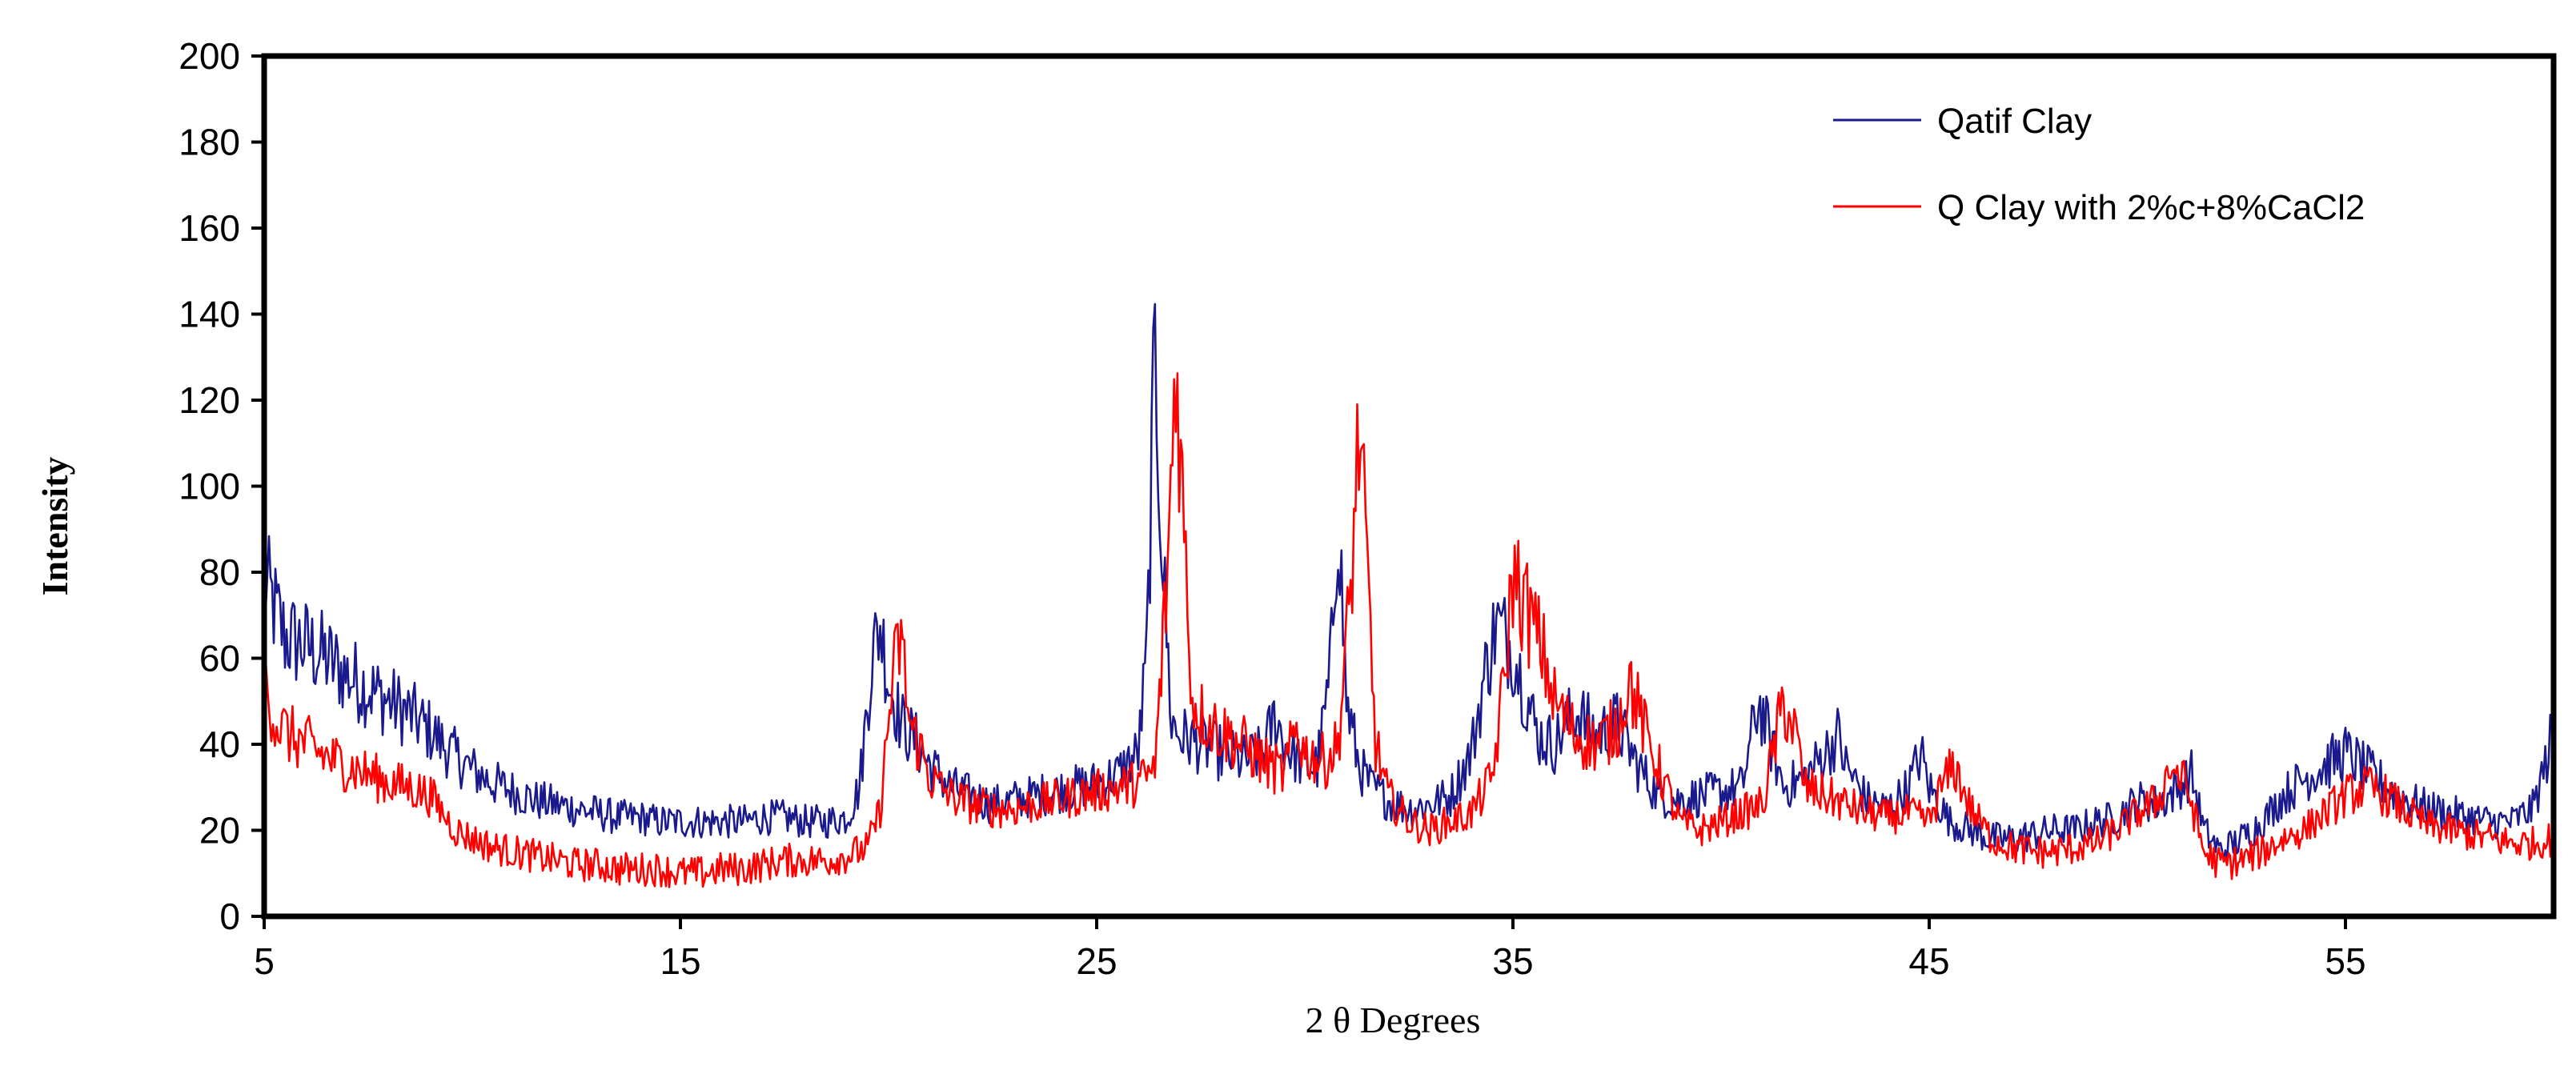  Describe the element at coordinates (2099, 164) in the screenshot. I see `legend: Qatif Clay Q Clay with 2%c+8%CaCl2` at that location.